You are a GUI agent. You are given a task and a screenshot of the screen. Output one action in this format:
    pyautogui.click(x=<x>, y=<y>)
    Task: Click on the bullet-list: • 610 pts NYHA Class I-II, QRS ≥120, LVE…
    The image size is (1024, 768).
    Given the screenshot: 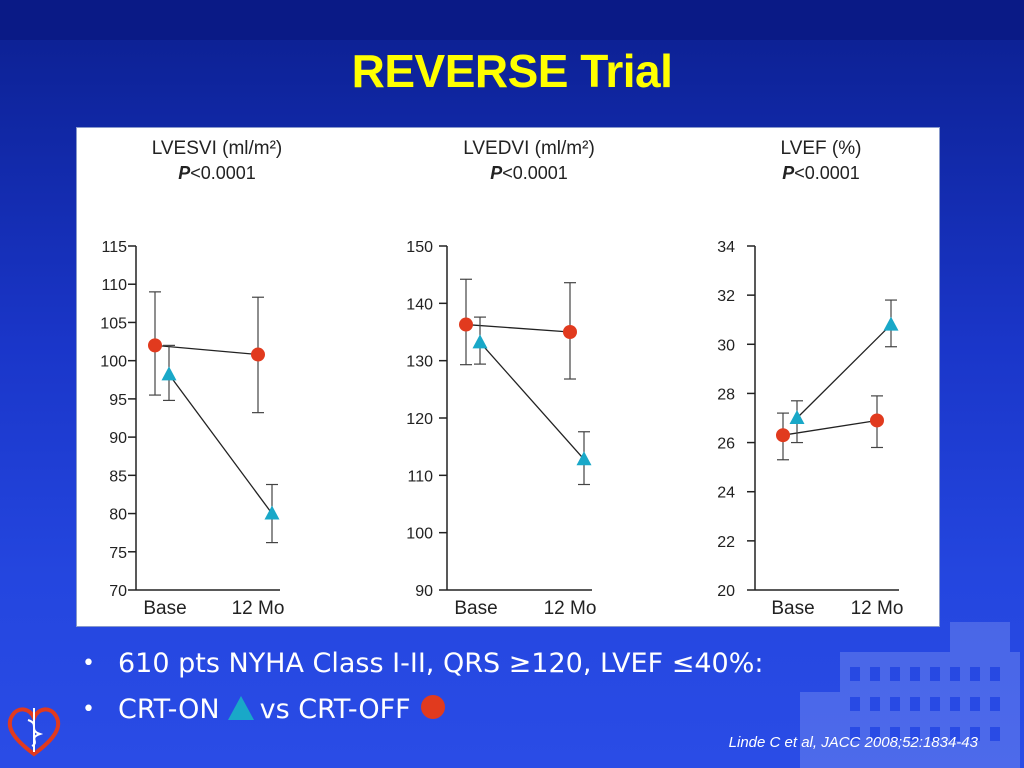 What is the action you would take?
    pyautogui.click(x=462, y=686)
    